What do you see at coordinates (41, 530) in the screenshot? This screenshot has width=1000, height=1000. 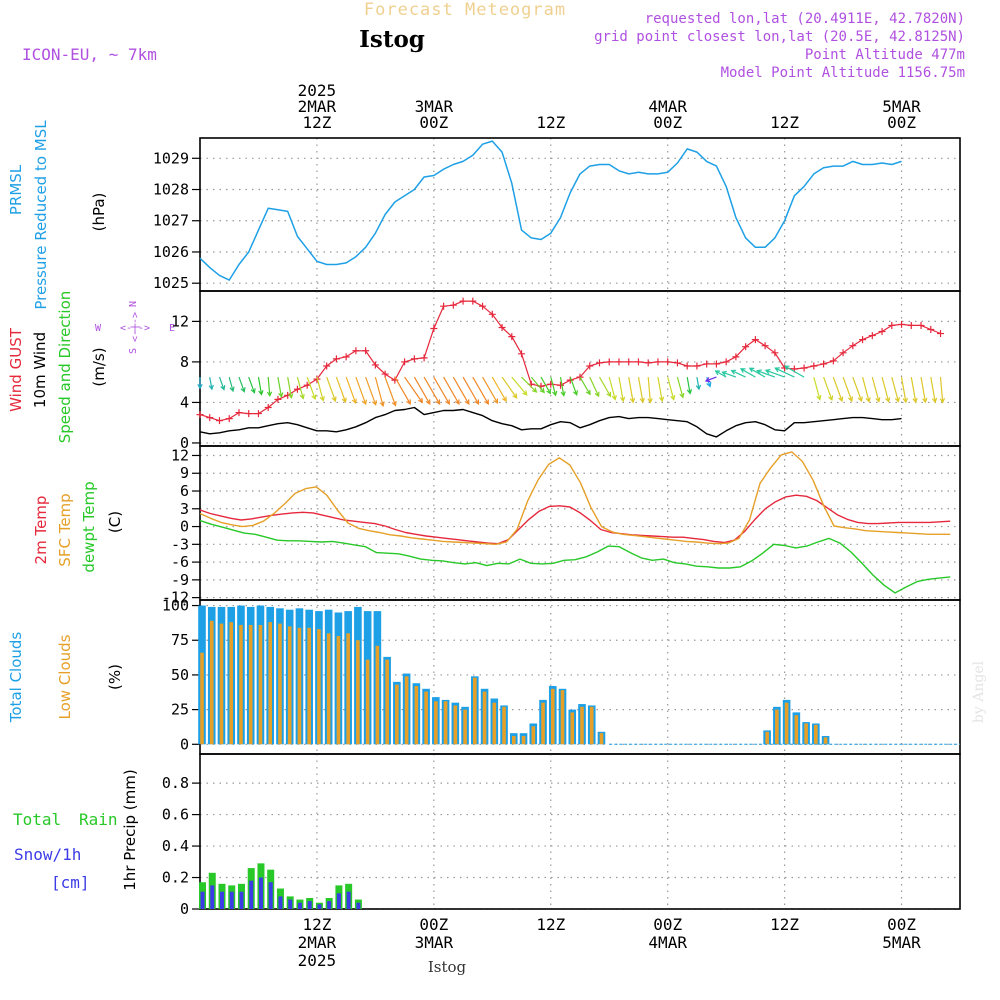 I see `temp-label-2m: 2m Temp` at bounding box center [41, 530].